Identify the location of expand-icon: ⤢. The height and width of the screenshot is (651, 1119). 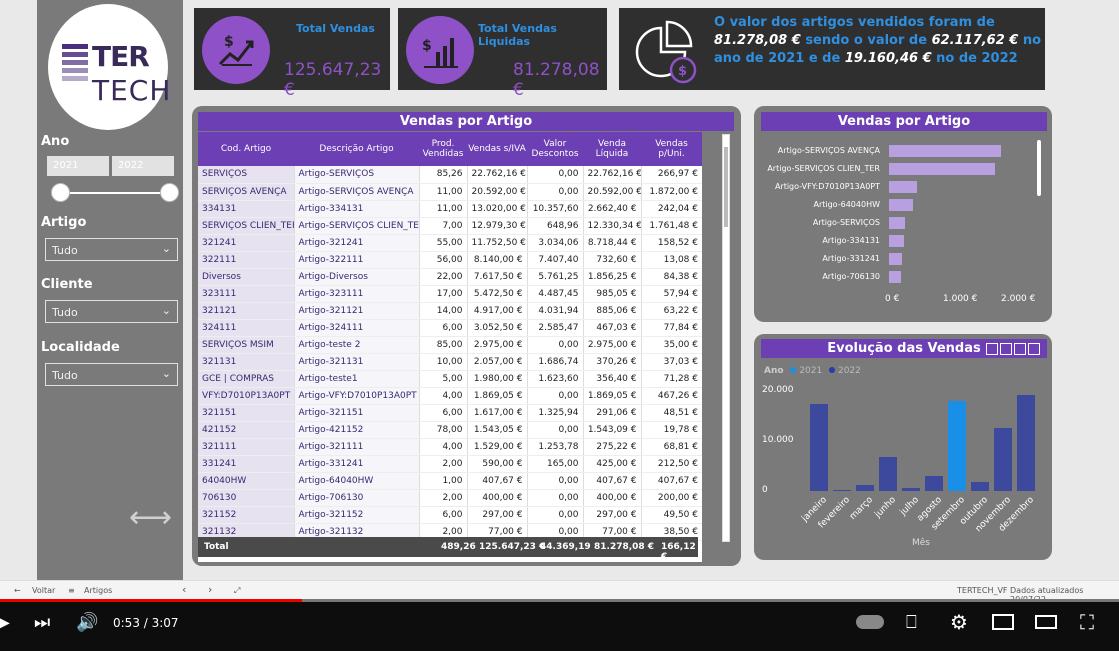
(237, 590).